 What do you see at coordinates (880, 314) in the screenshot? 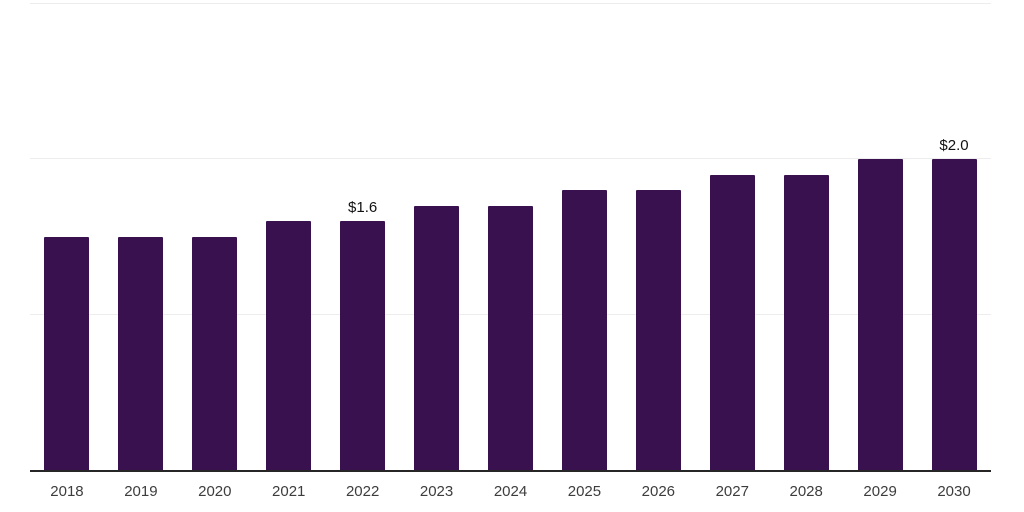
I see `bar-2029` at bounding box center [880, 314].